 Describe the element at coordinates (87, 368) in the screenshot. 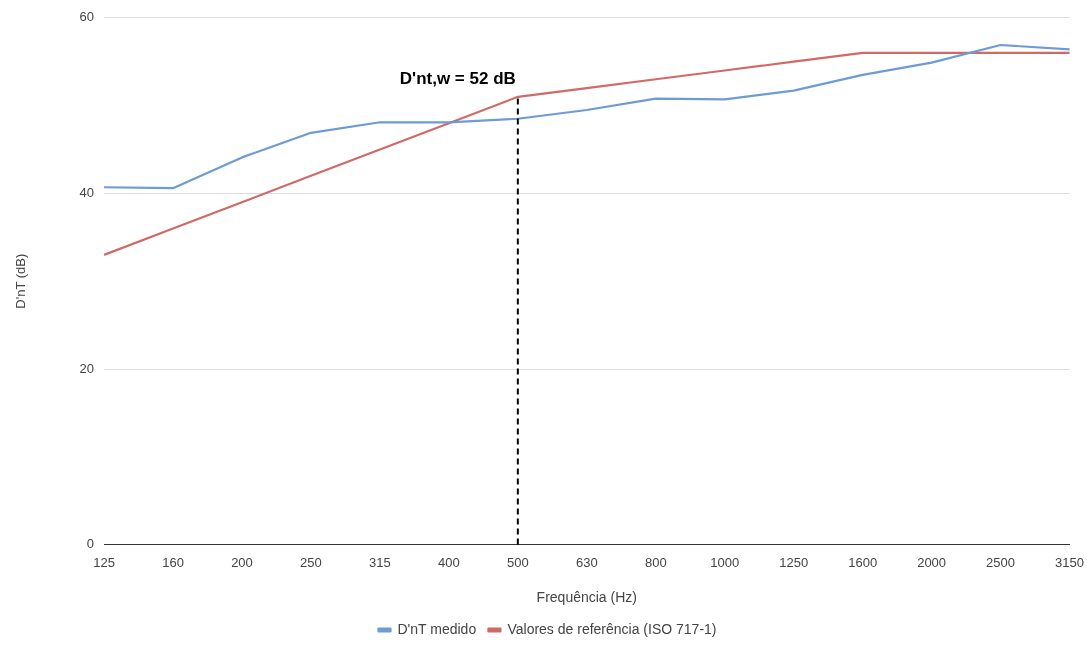

I see `y-tick-label: 20` at that location.